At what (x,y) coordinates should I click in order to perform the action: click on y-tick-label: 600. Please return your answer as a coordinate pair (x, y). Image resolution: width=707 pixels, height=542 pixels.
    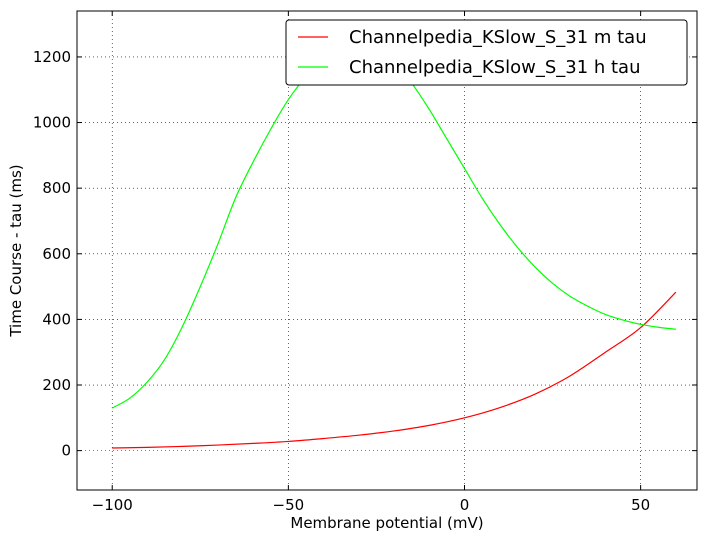
    Looking at the image, I should click on (56, 254).